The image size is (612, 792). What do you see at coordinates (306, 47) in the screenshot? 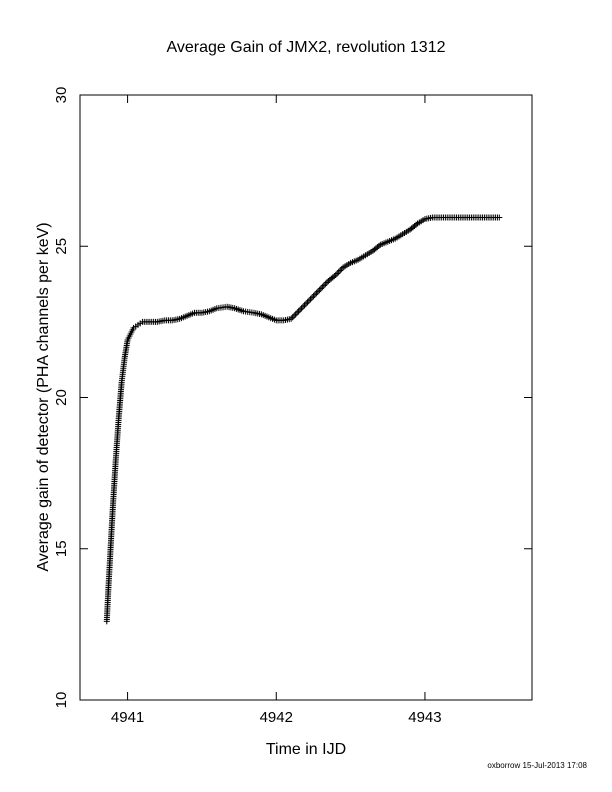
I see `chart-title: Average Gain of JMX2, revolution 1312` at bounding box center [306, 47].